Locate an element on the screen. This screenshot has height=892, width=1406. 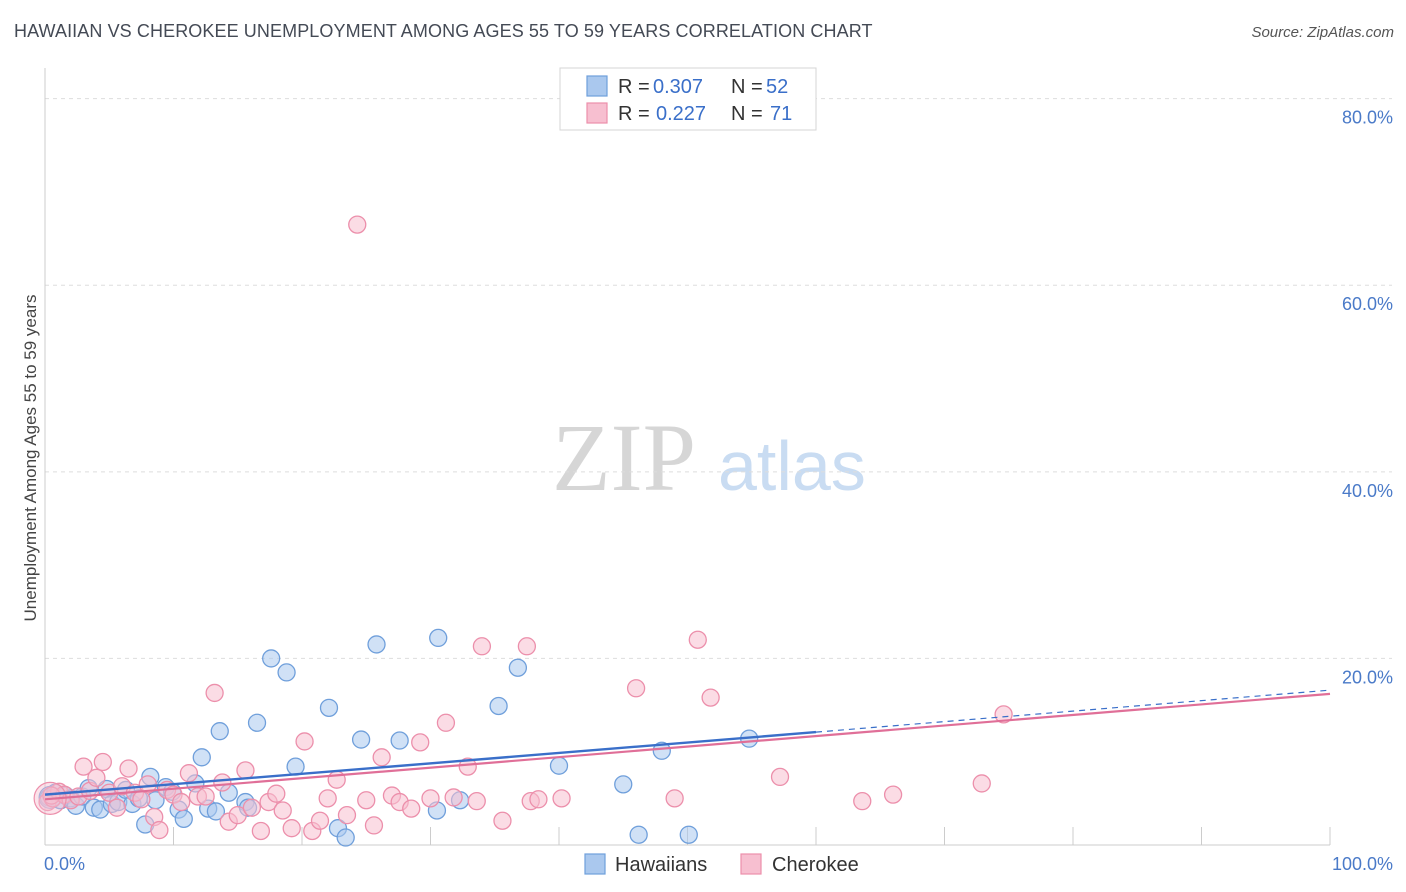
watermark-zip-text: ZIP is located at coordinates (624, 457).